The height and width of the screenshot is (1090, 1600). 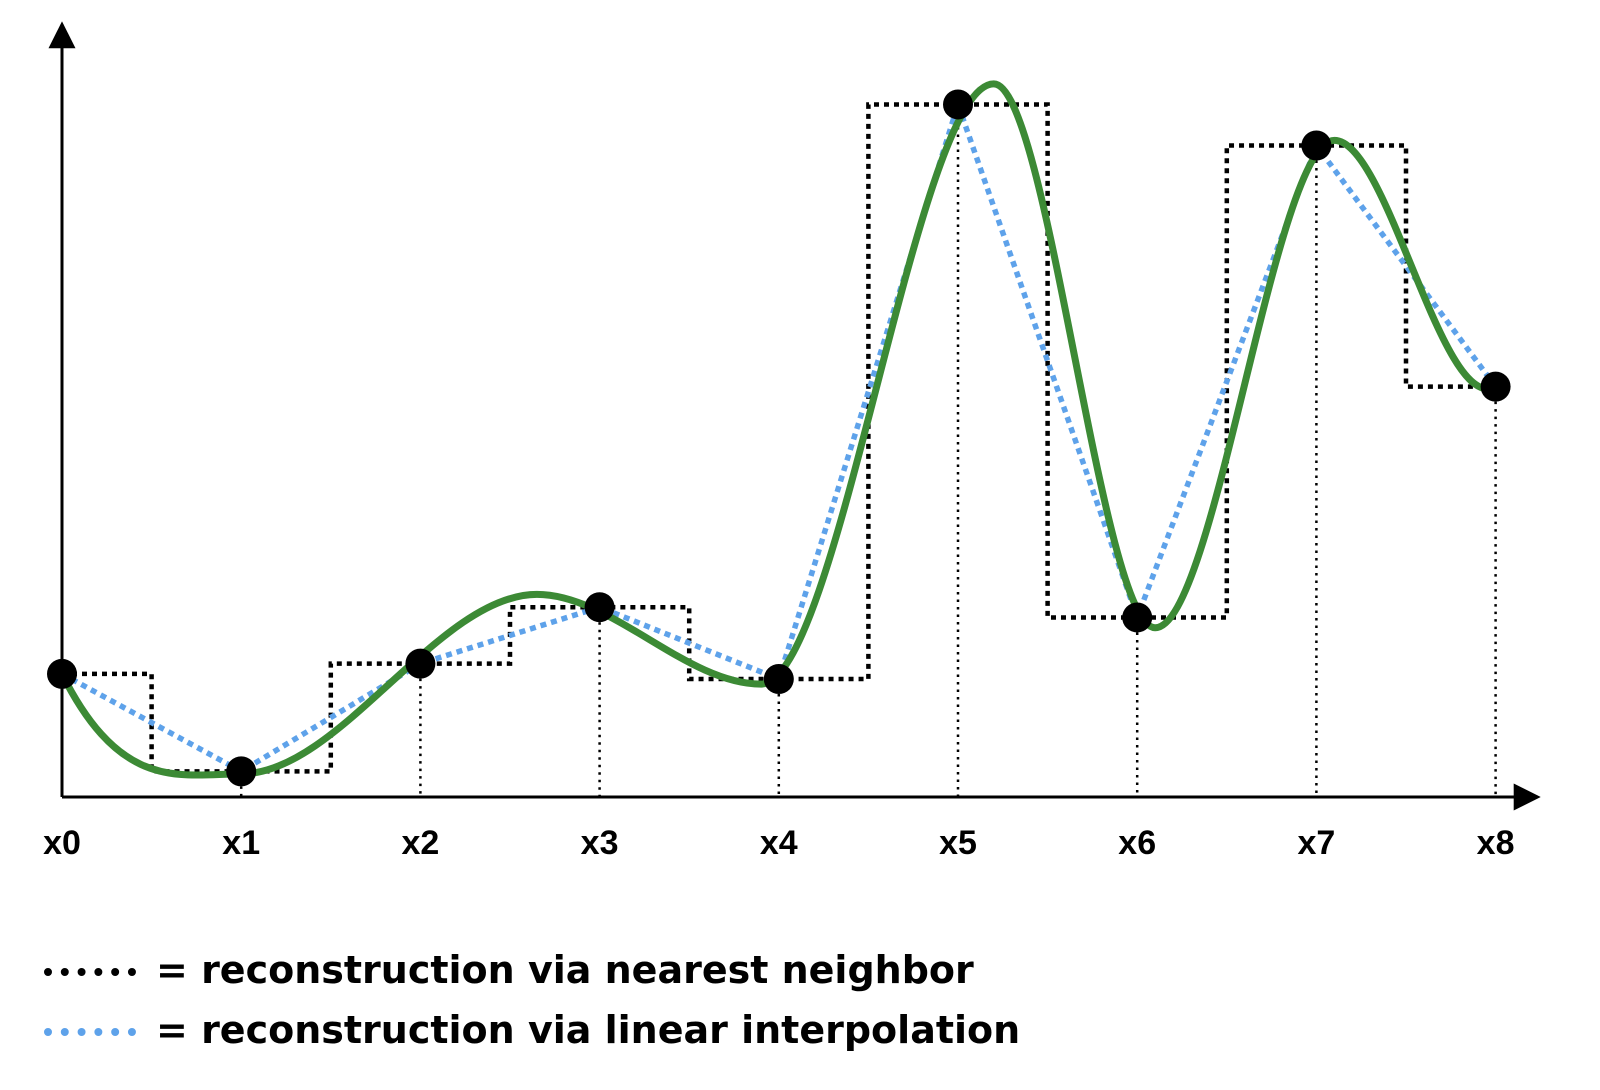 I want to click on x-tick-label-4: x4, so click(x=779, y=843).